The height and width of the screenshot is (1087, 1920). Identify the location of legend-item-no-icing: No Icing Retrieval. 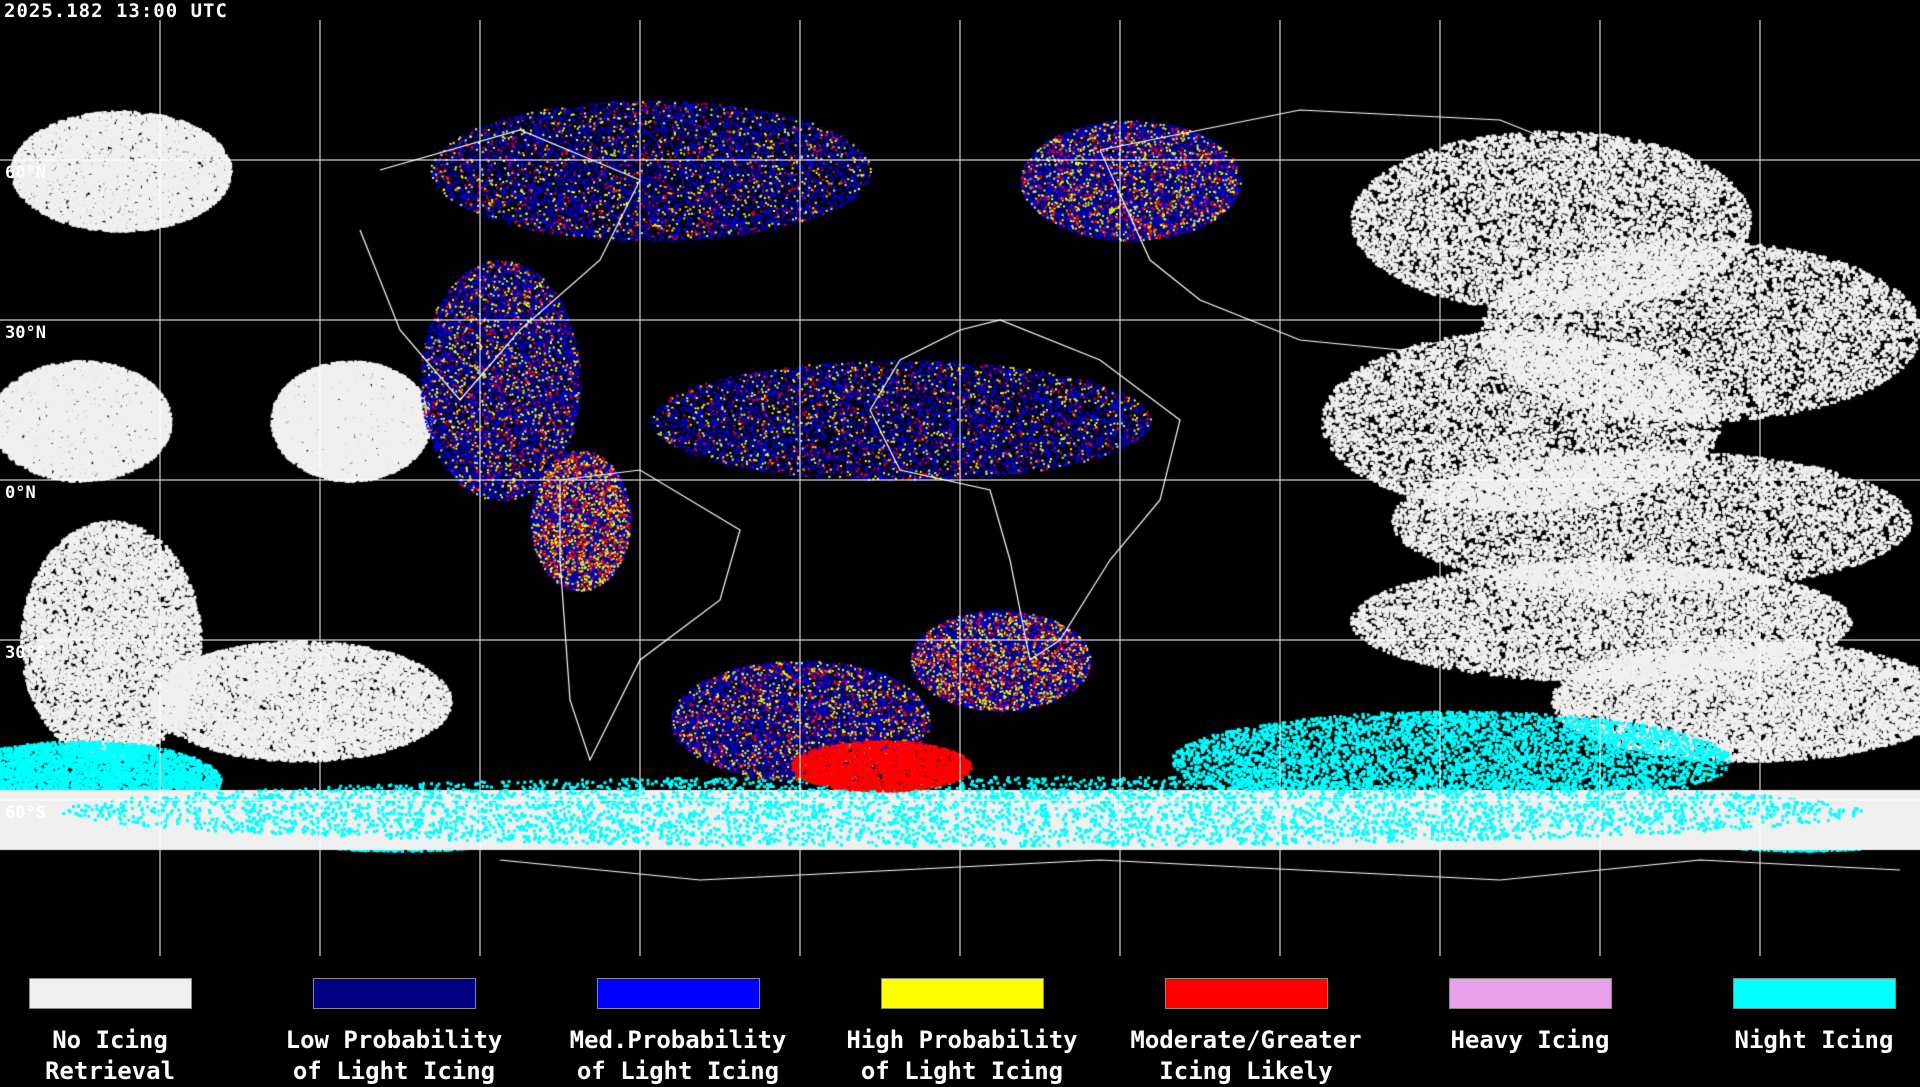
(120, 1032).